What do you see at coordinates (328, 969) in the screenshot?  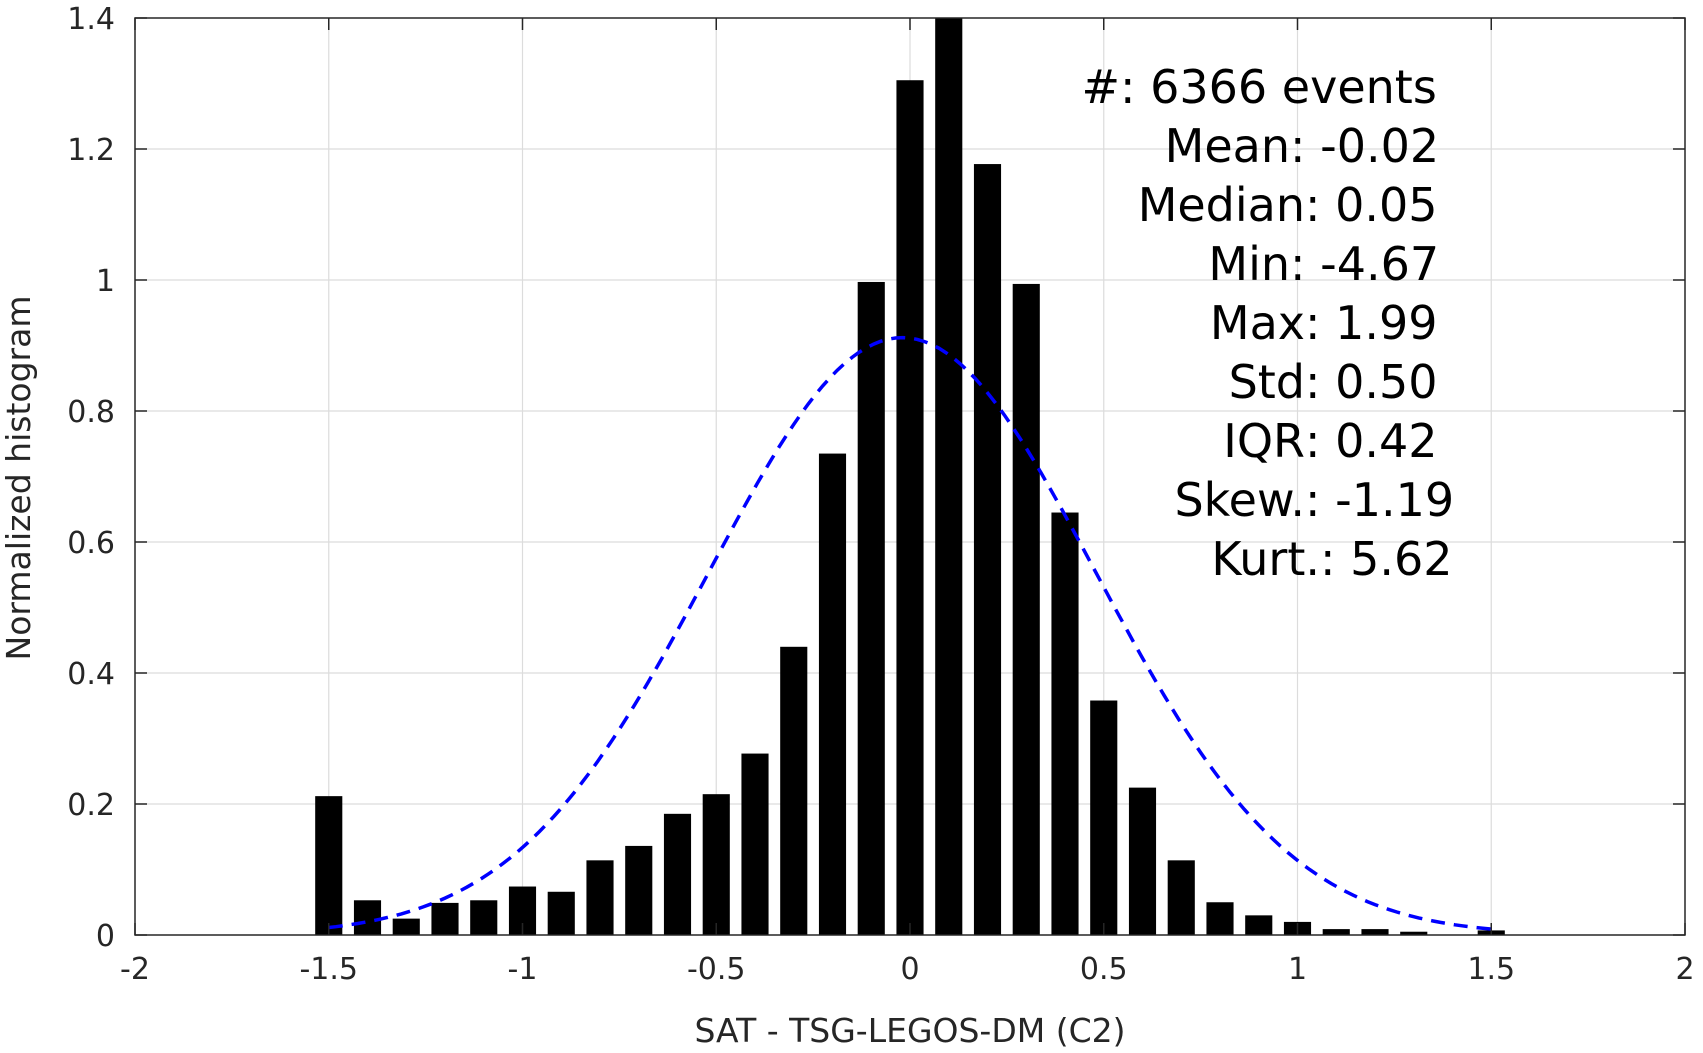 I see `x-tick-label: -1.5` at bounding box center [328, 969].